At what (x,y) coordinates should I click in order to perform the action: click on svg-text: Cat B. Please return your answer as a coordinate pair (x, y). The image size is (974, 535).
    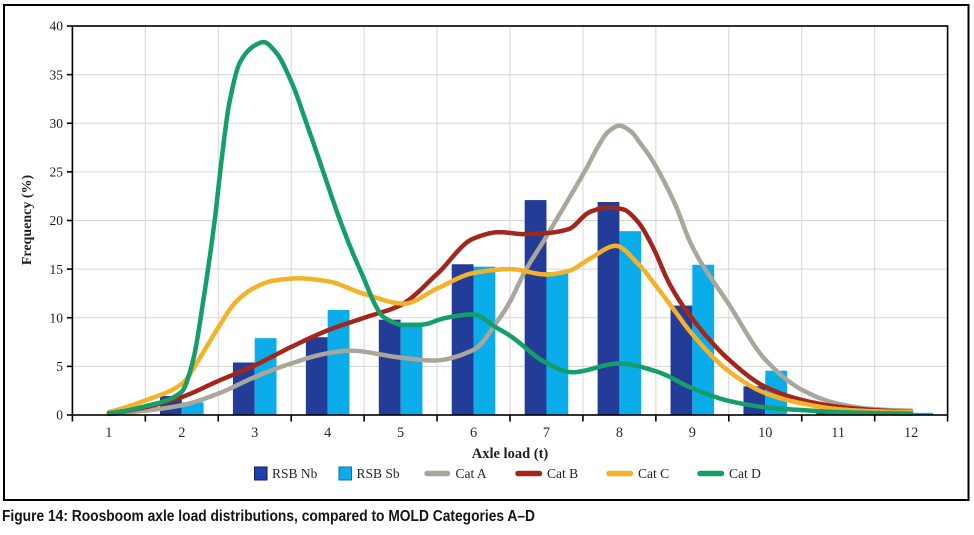
    Looking at the image, I should click on (562, 473).